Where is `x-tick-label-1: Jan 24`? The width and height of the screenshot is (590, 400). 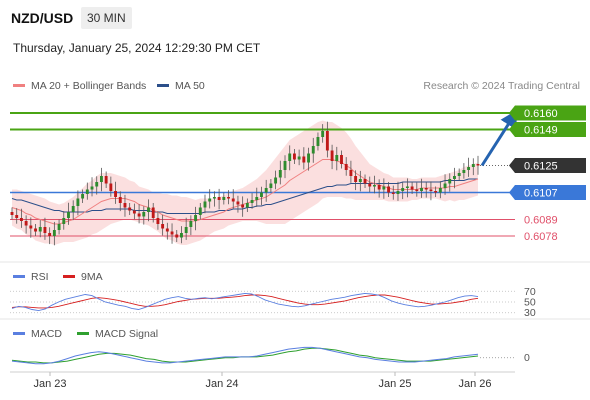 x-tick-label-1: Jan 24 is located at coordinates (221, 384).